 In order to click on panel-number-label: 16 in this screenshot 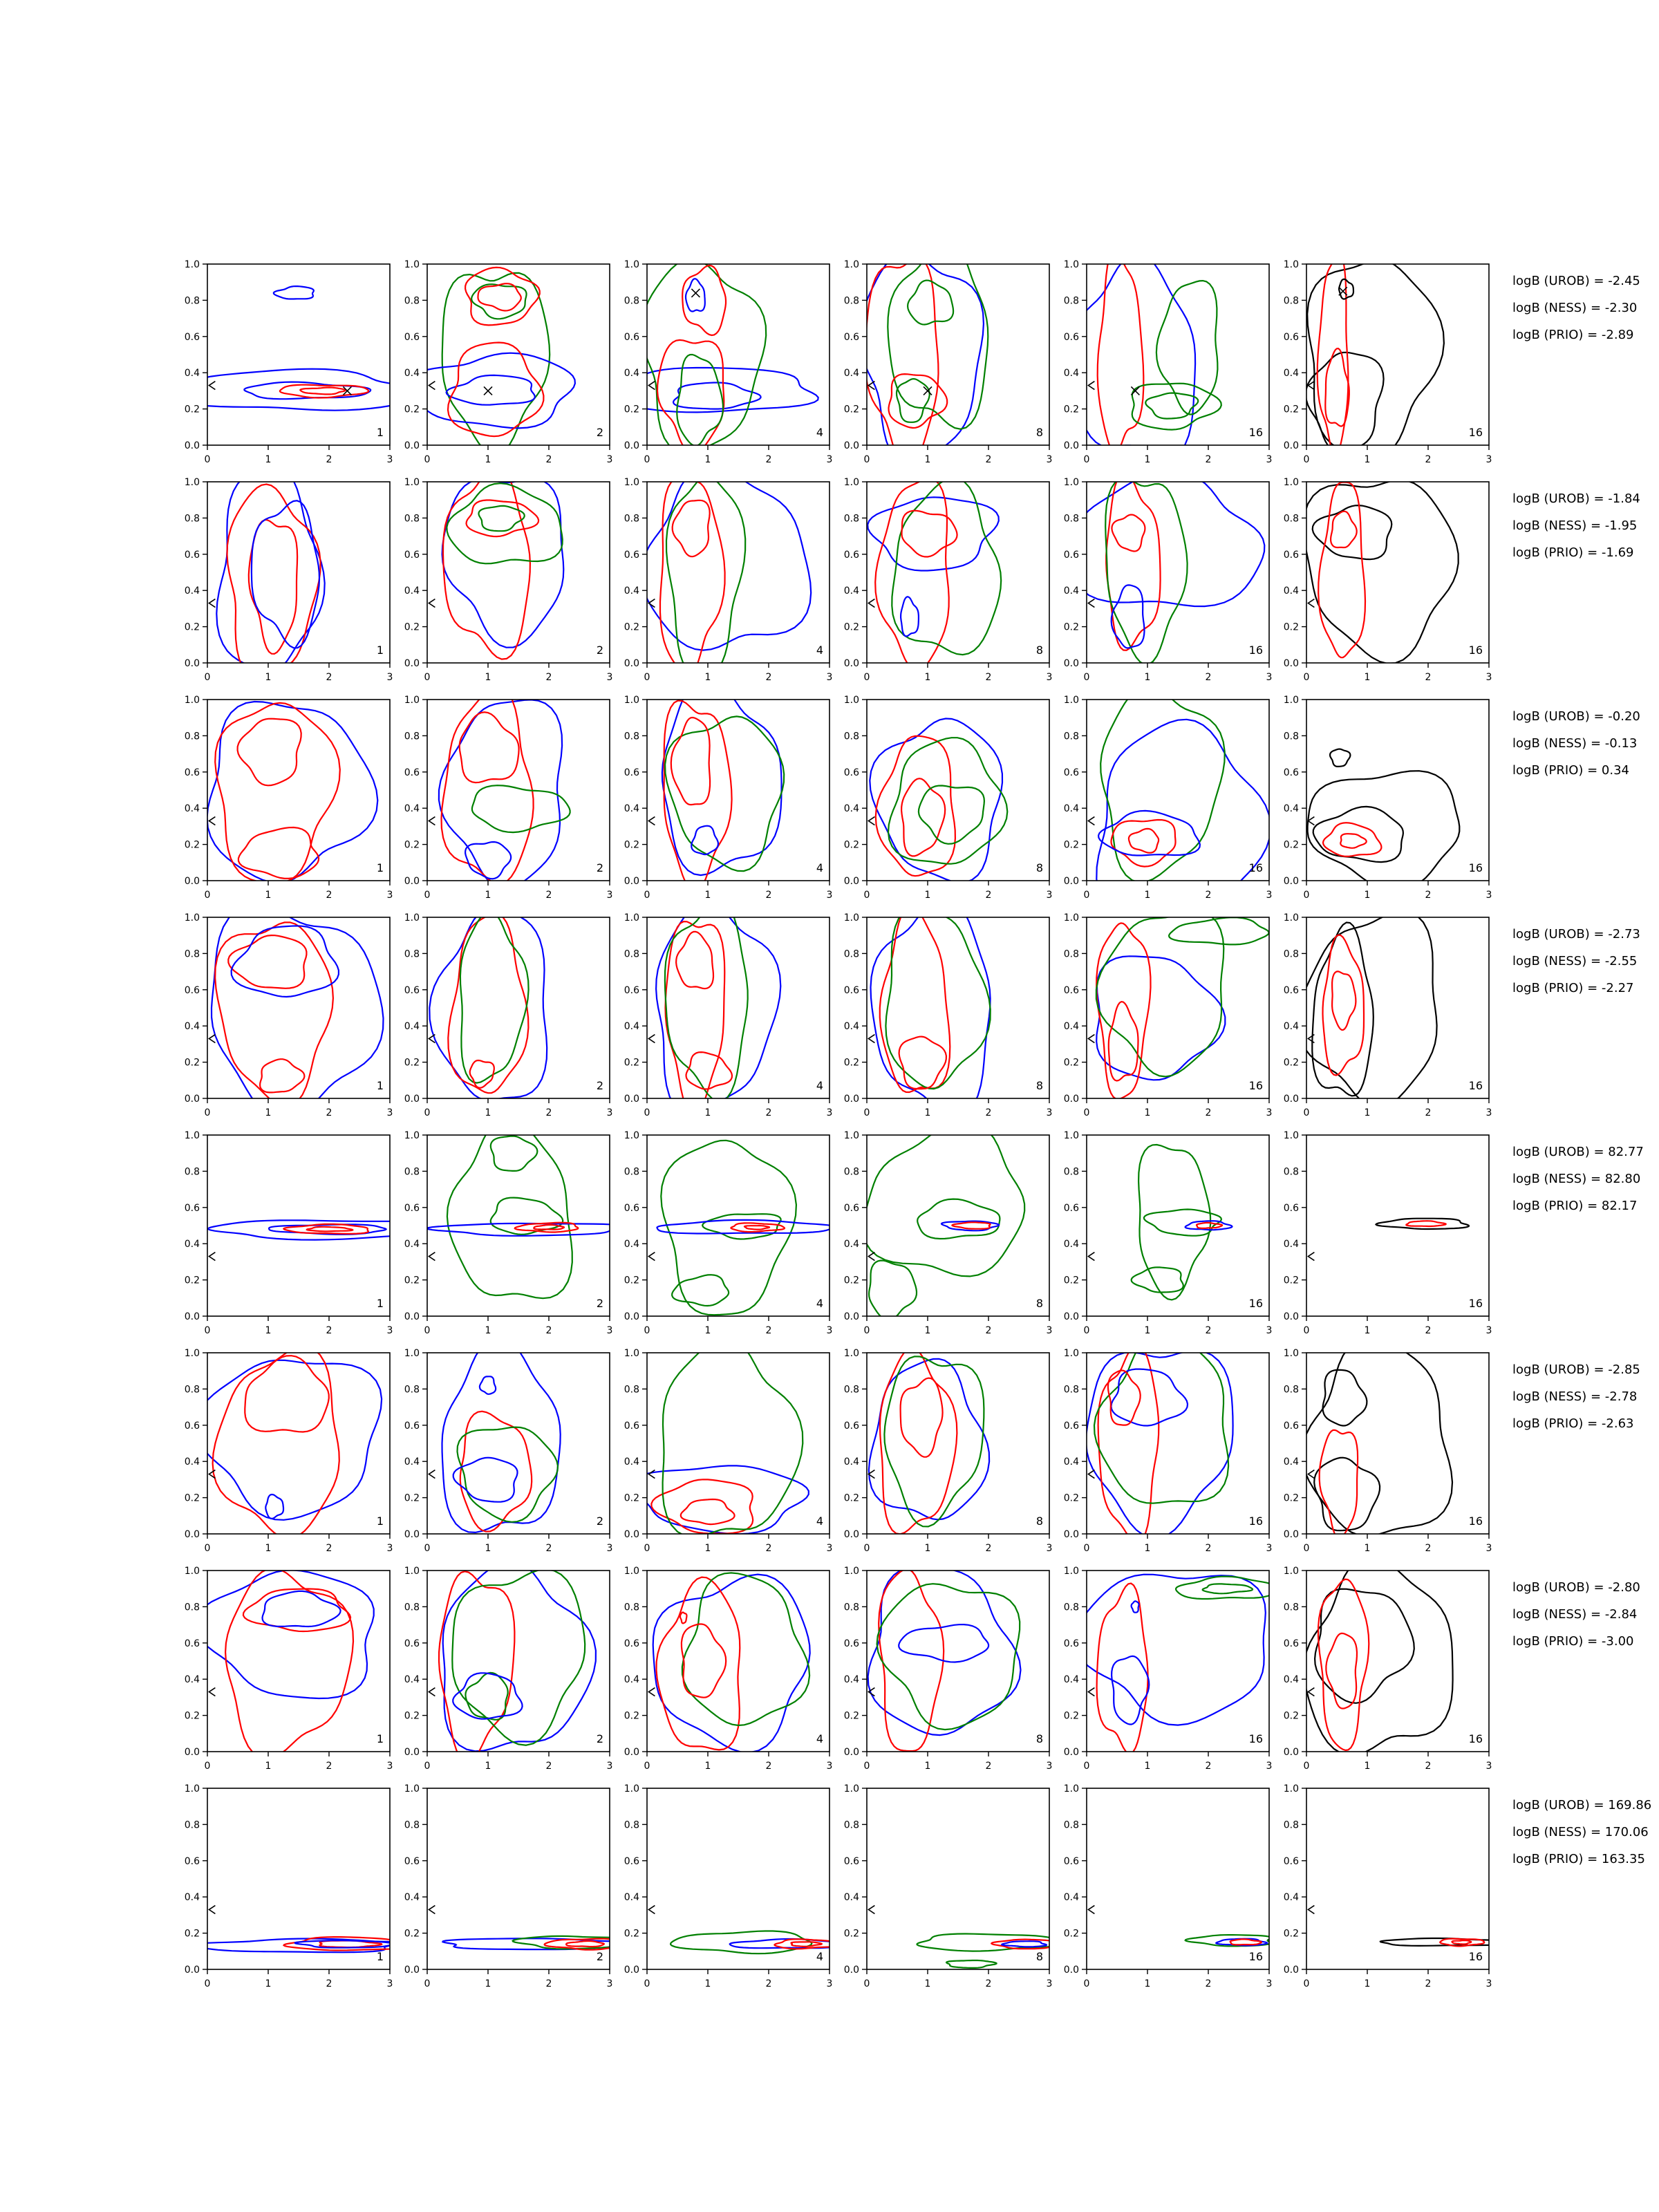, I will do `click(1256, 1738)`.